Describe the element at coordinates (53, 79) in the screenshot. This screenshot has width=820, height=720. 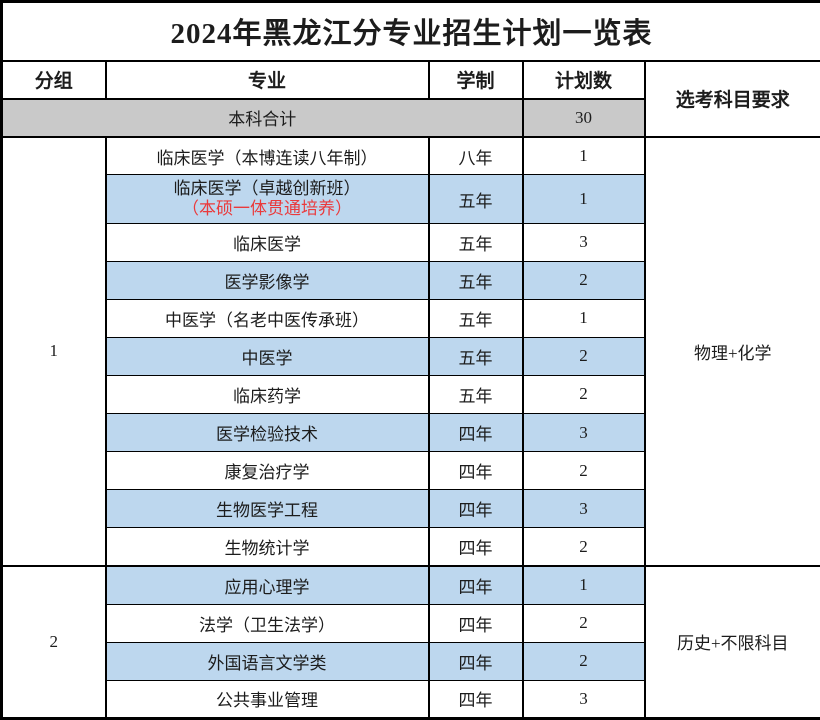
I see `col-header-group: 分组` at that location.